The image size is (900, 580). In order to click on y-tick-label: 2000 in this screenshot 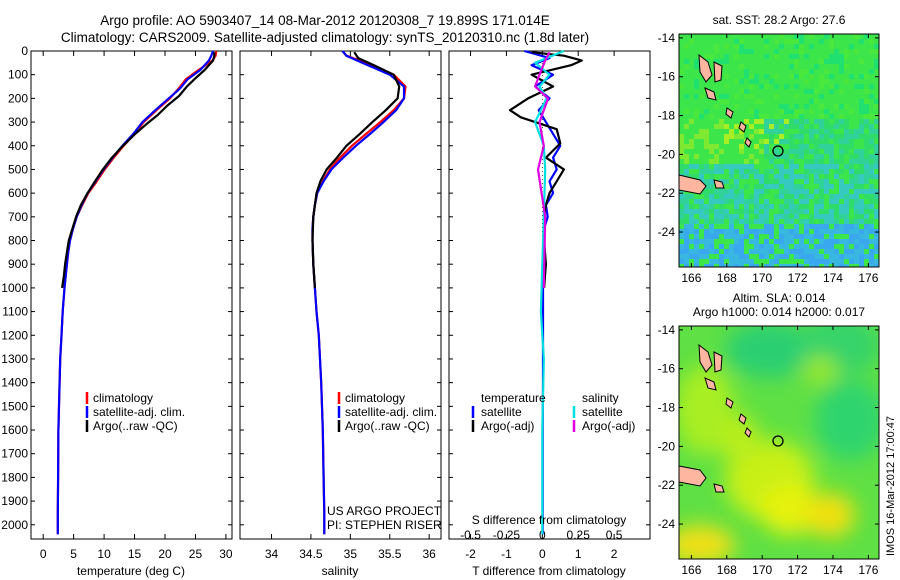, I will do `click(14, 525)`.